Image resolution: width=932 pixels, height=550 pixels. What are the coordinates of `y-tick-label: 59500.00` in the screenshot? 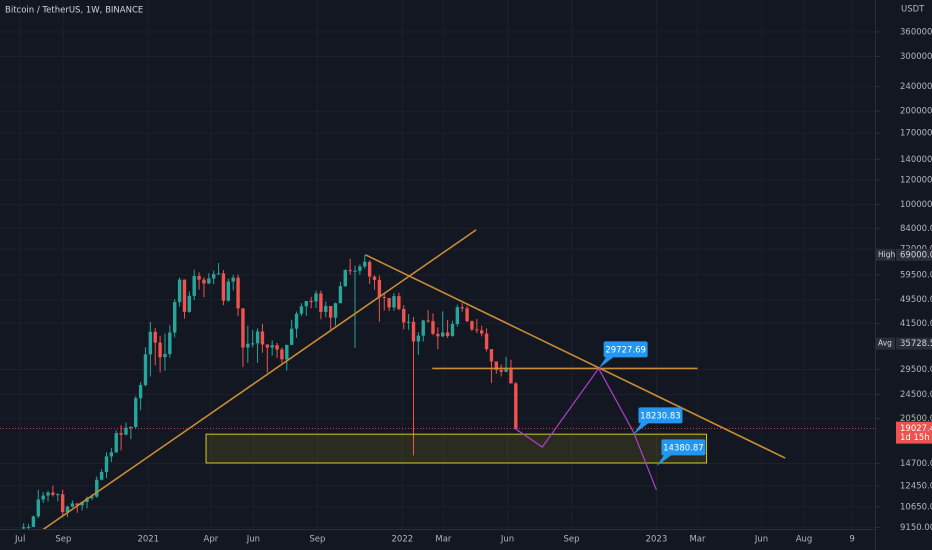 It's located at (916, 275).